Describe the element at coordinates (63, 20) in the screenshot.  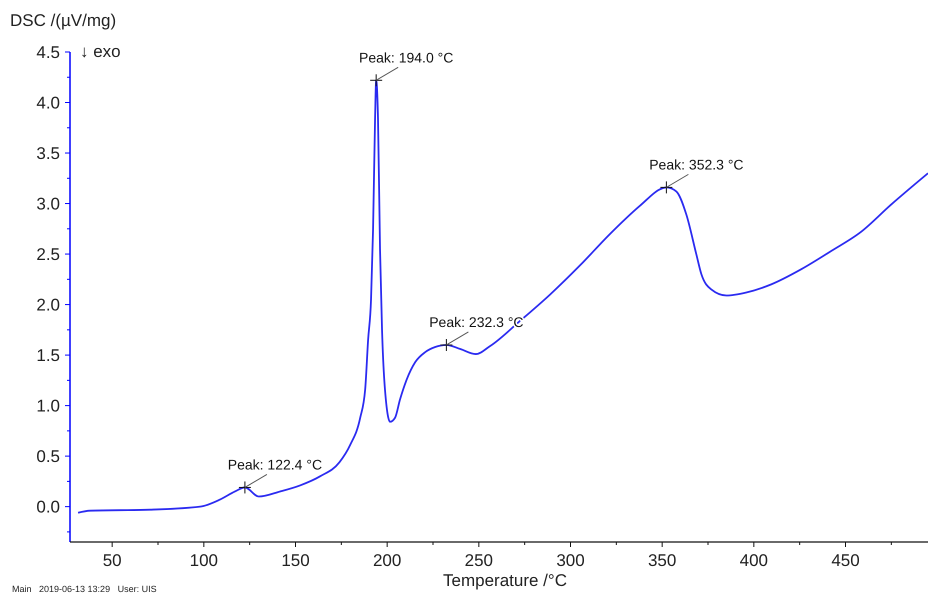
I see `y-axis-title: DSC /(µV/mg)` at that location.